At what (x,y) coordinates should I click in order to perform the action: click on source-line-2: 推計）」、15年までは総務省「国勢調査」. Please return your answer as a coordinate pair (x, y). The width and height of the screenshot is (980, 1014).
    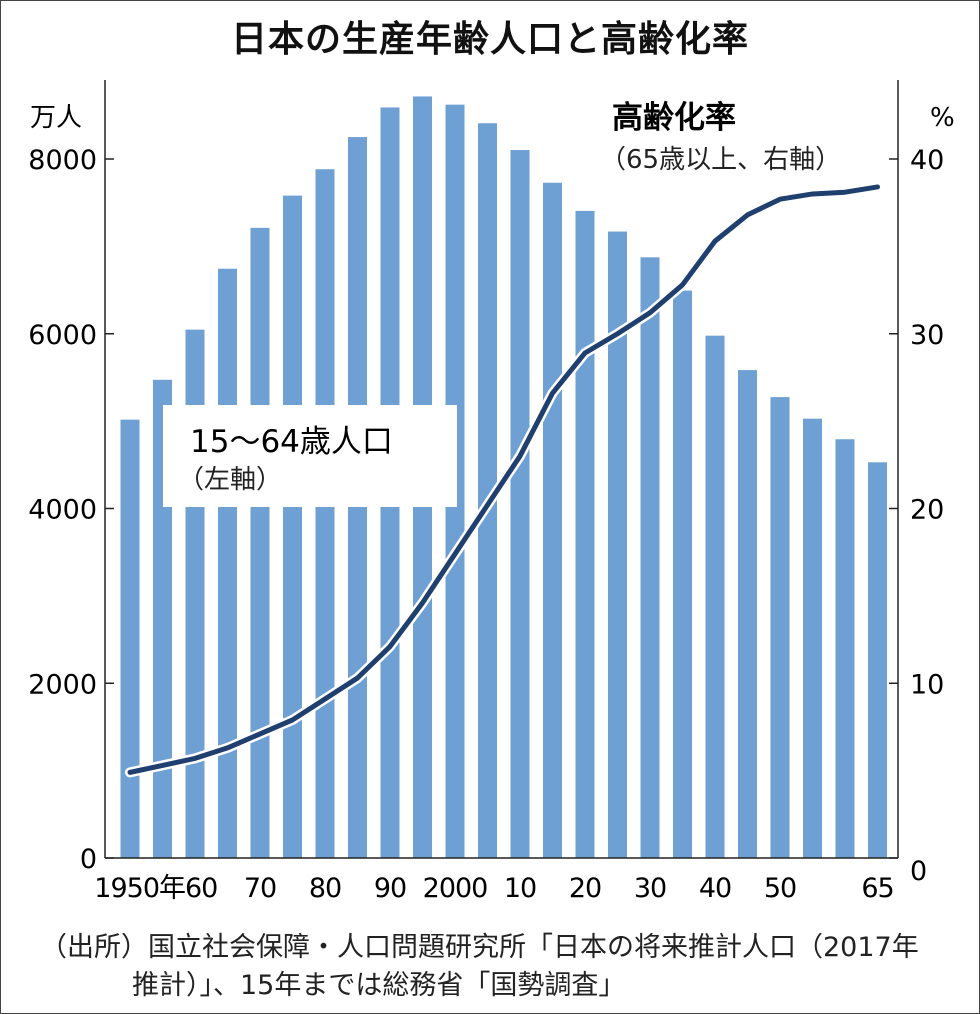
    Looking at the image, I should click on (379, 985).